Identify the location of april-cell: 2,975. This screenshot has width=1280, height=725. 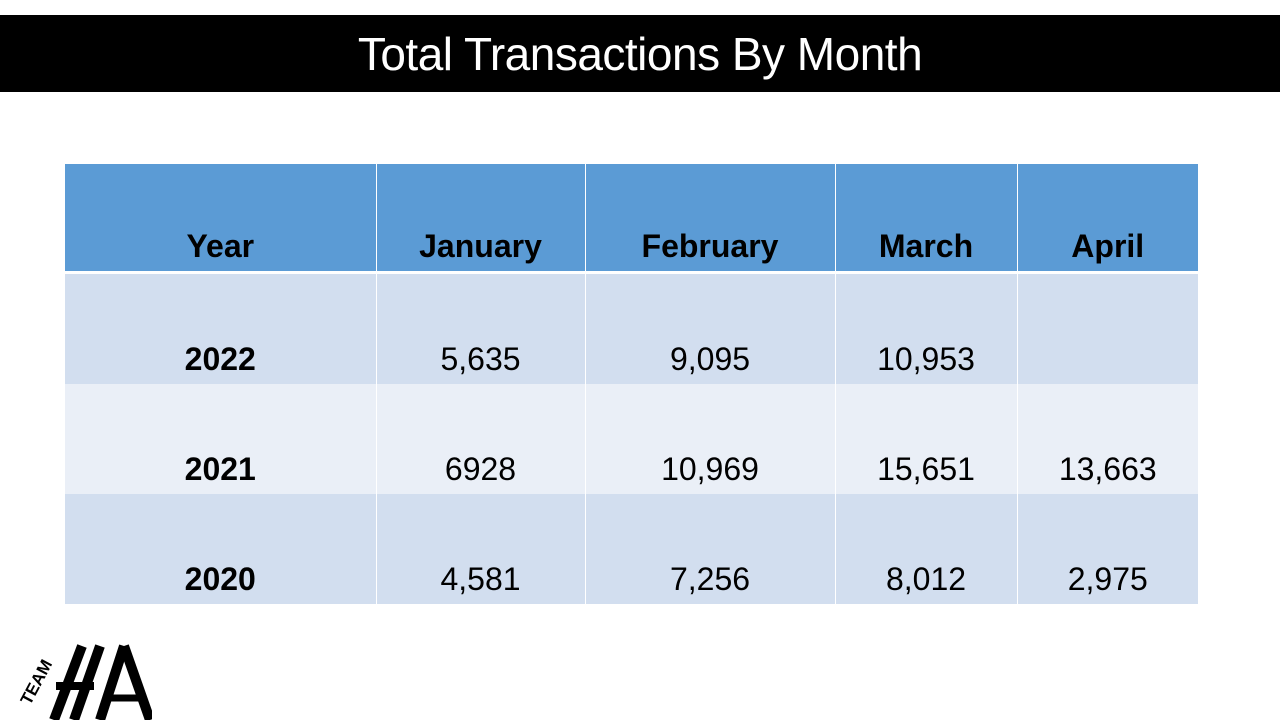
(1107, 549).